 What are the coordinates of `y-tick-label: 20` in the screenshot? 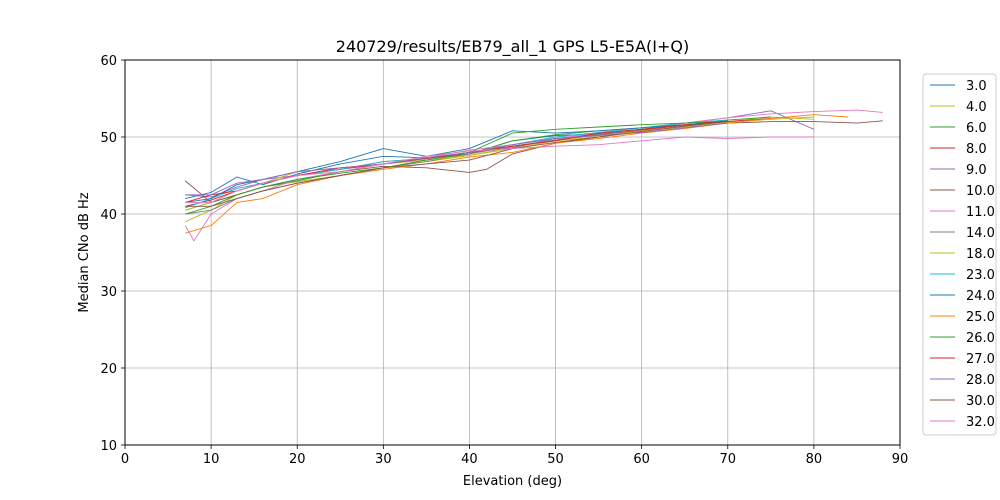 It's located at (108, 369).